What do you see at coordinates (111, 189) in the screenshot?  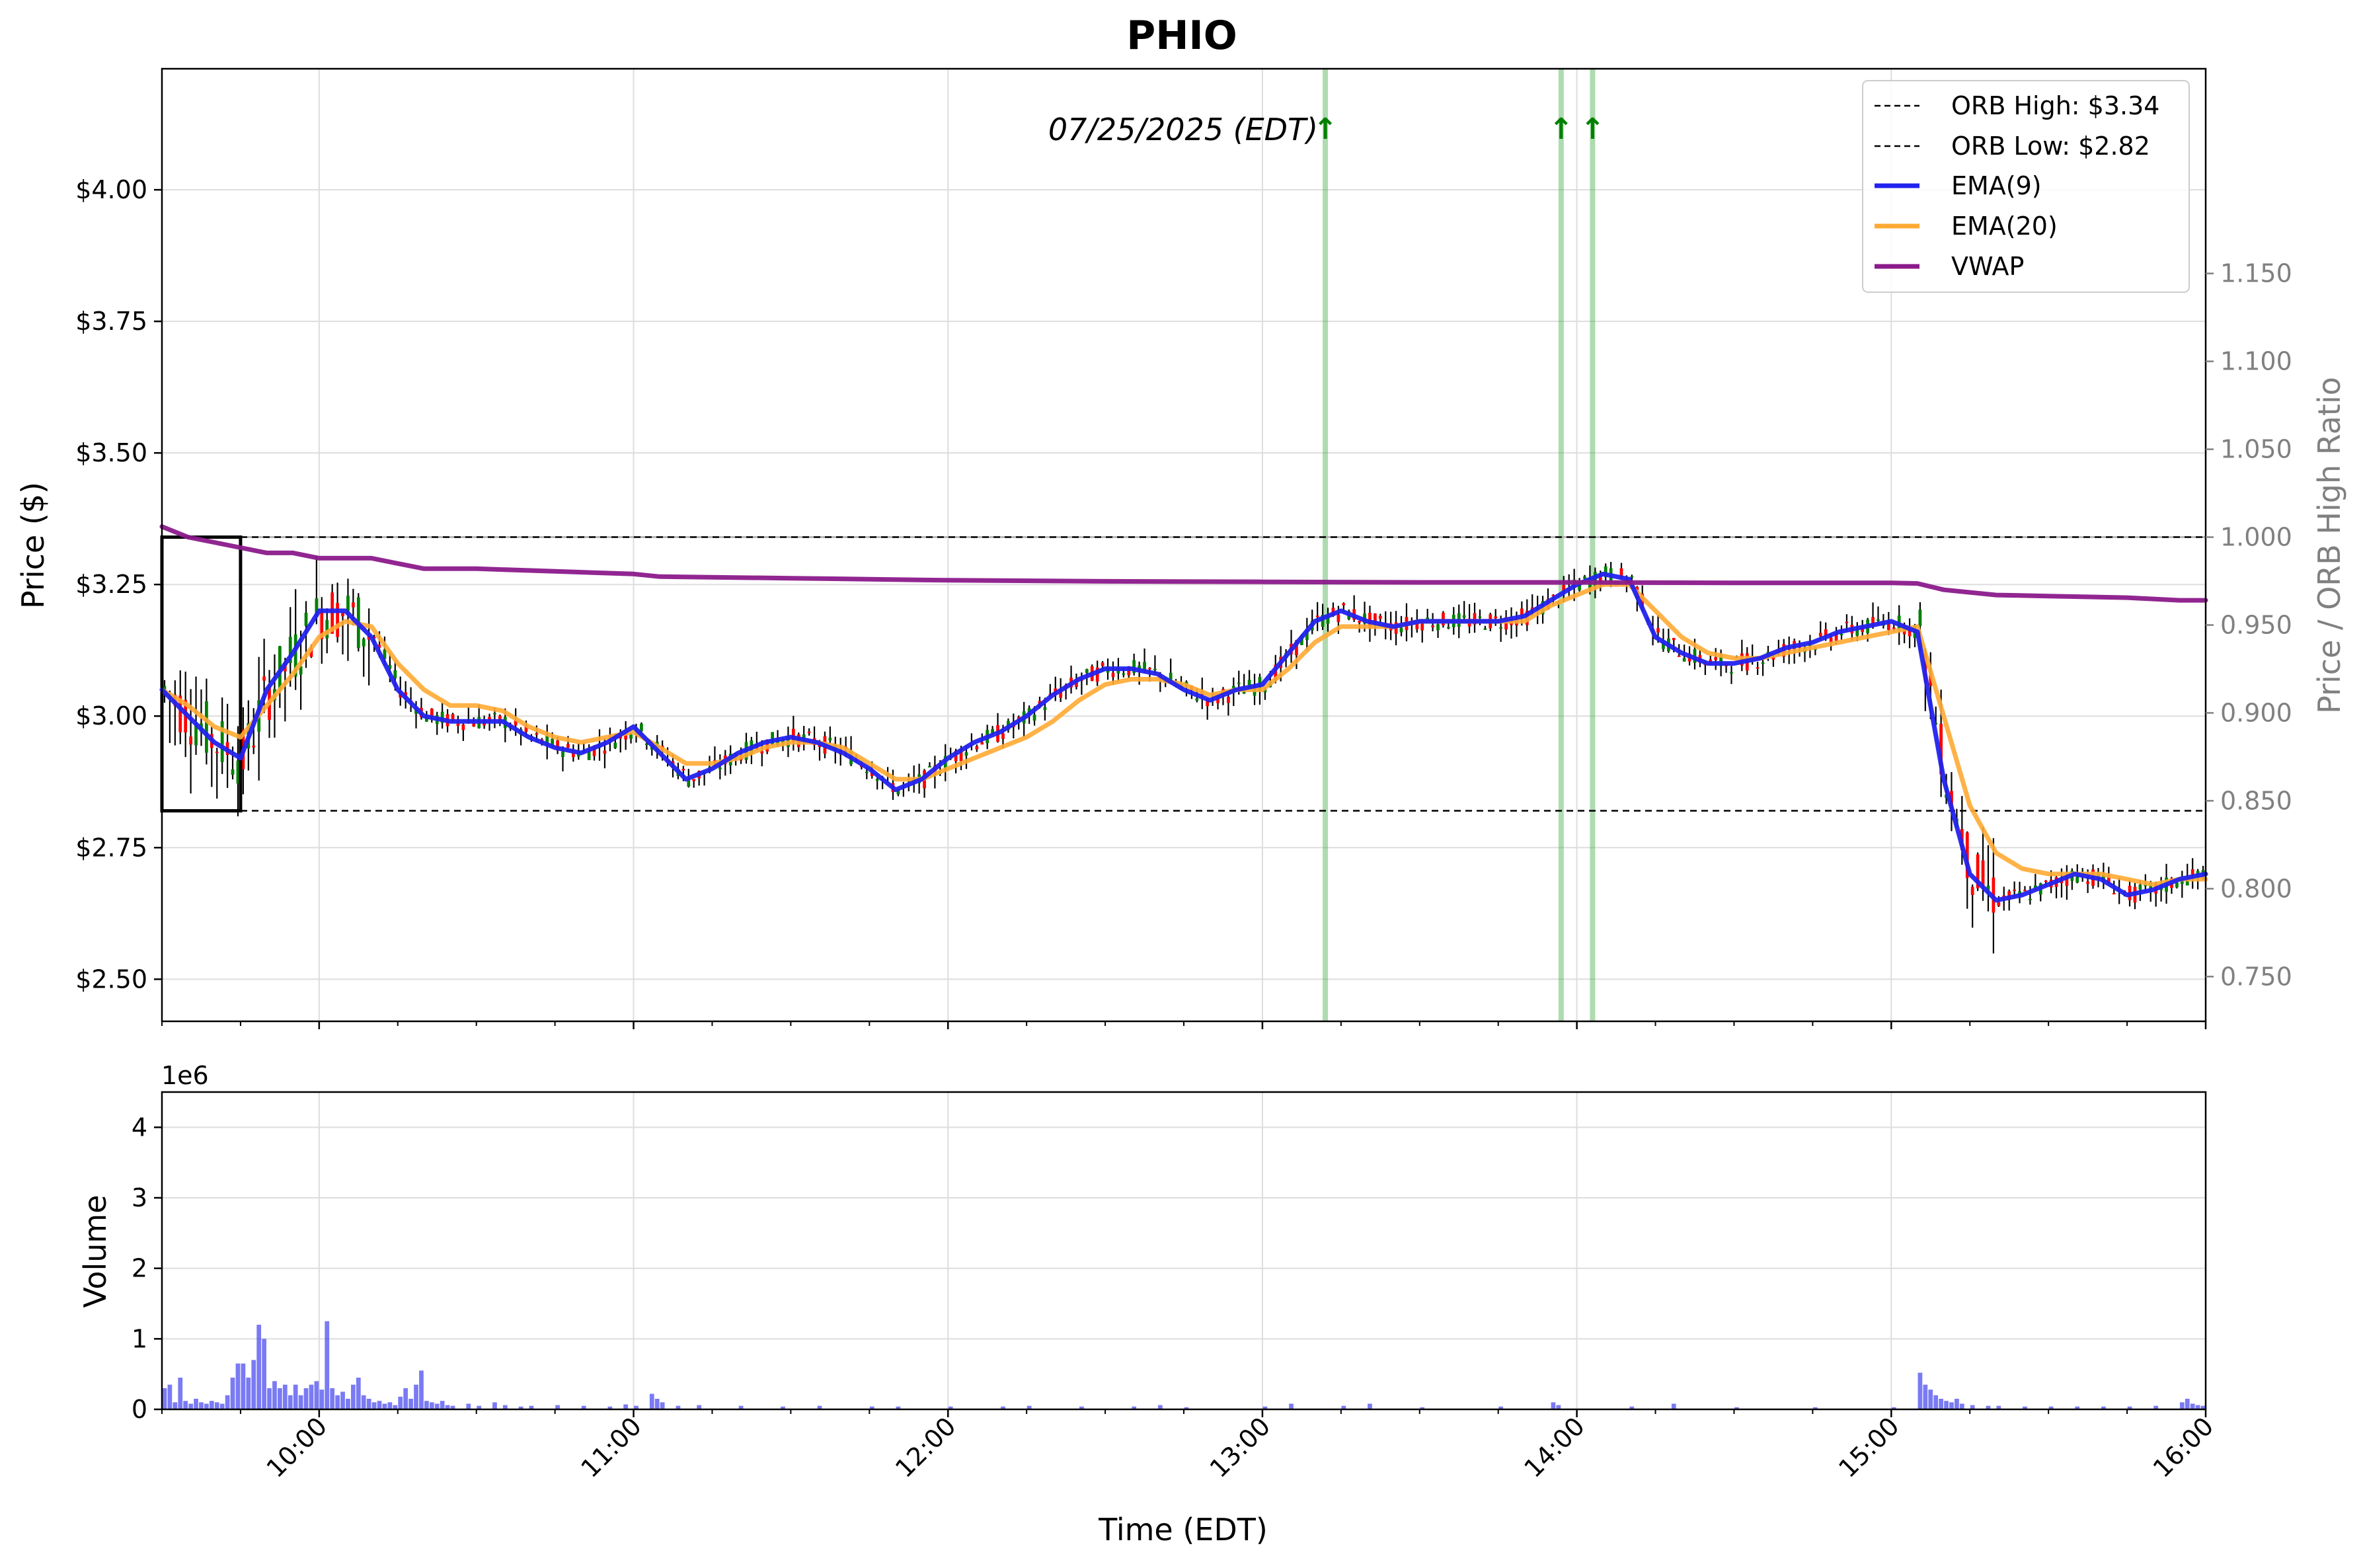 I see `price-y-tick-label: $4.00` at bounding box center [111, 189].